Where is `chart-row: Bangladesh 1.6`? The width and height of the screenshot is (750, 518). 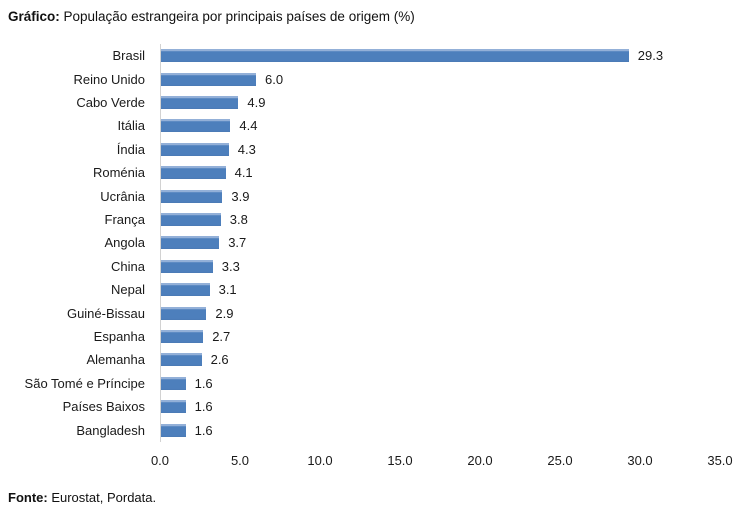
chart-row: Bangladesh 1.6 is located at coordinates (375, 430).